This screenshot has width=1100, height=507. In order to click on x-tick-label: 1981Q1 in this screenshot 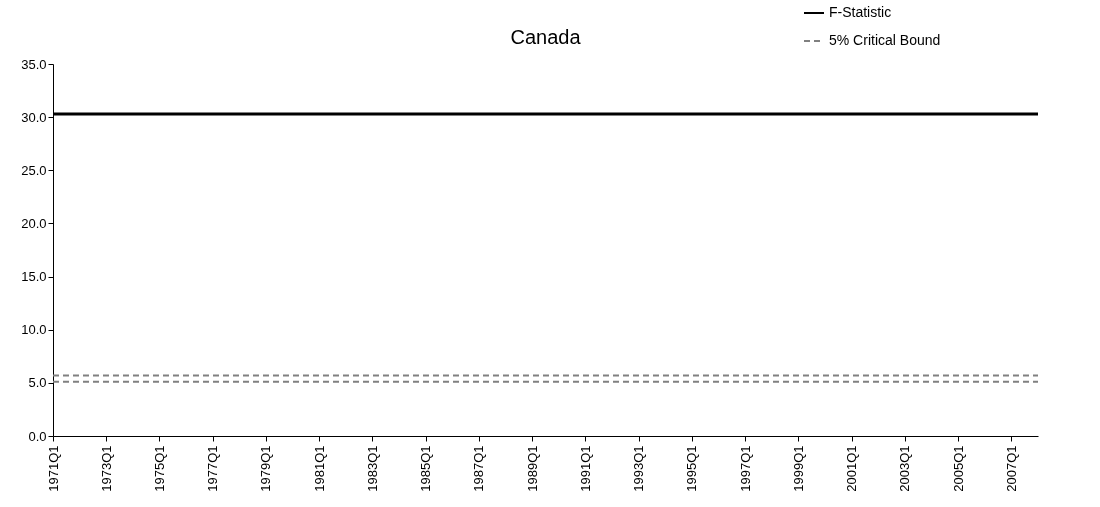, I will do `click(319, 468)`.